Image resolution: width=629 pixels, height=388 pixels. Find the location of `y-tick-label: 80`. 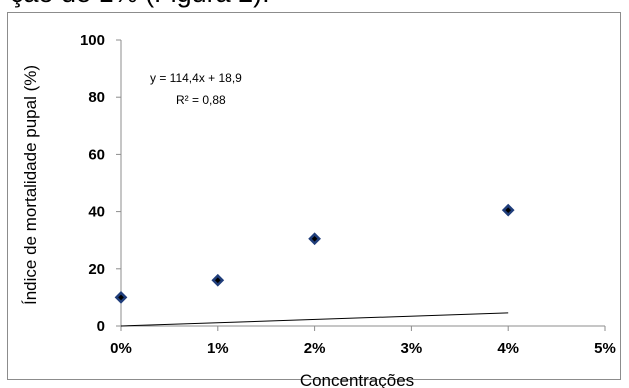

y-tick-label: 80 is located at coordinates (96, 97).